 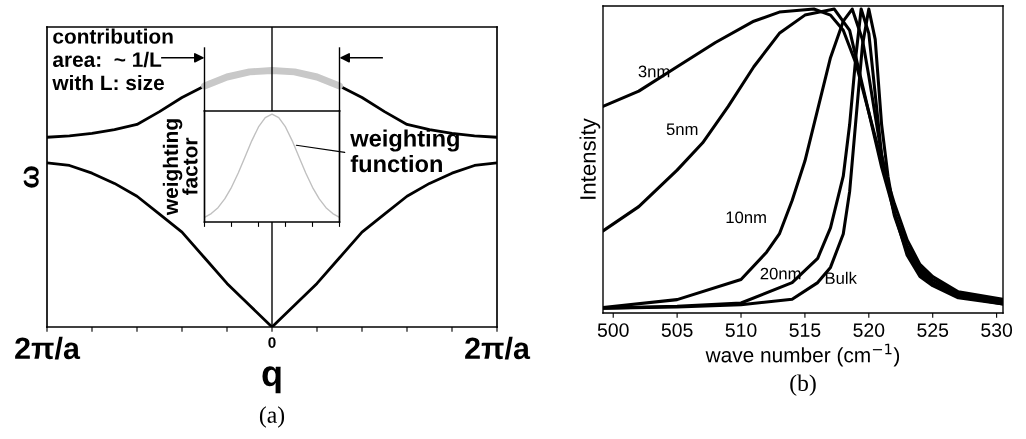 What do you see at coordinates (112, 59) in the screenshot?
I see `annotation: contribution area: ~ 1/L with L: size` at bounding box center [112, 59].